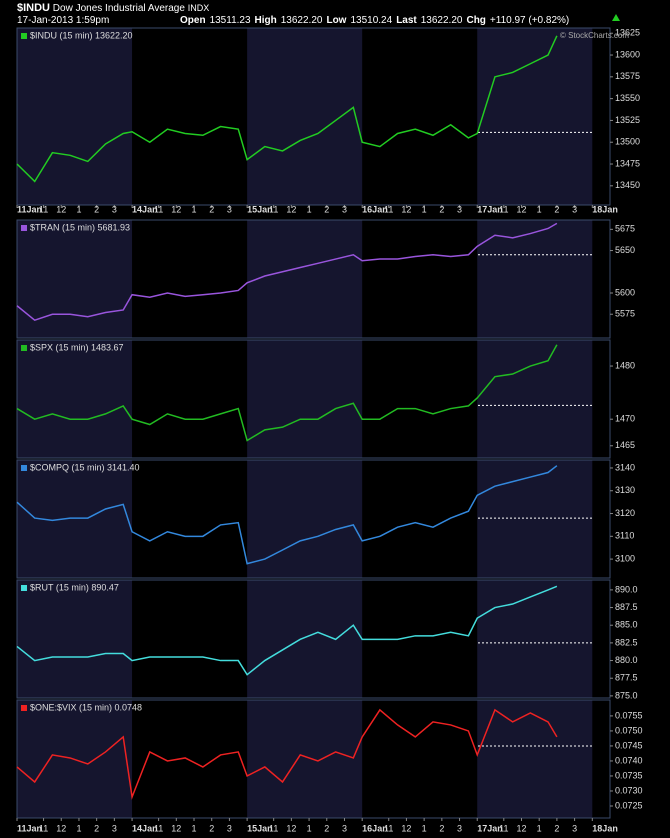 The height and width of the screenshot is (838, 670). I want to click on y-tick-label: 5675, so click(625, 229).